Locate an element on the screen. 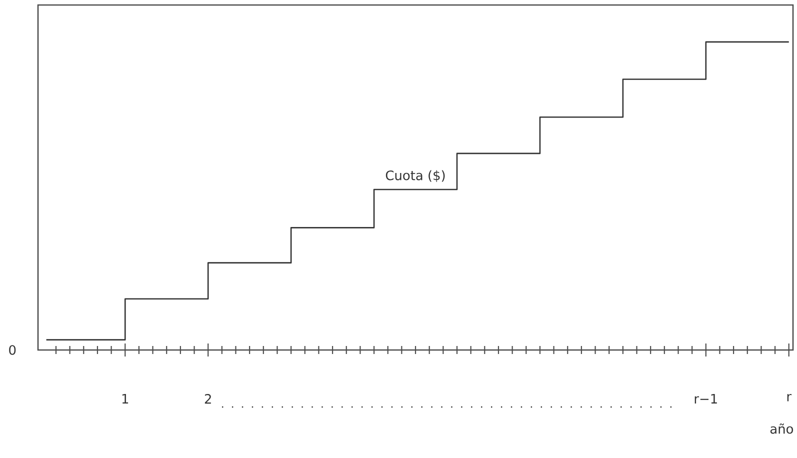 The width and height of the screenshot is (797, 458). text: 0 is located at coordinates (12, 350).